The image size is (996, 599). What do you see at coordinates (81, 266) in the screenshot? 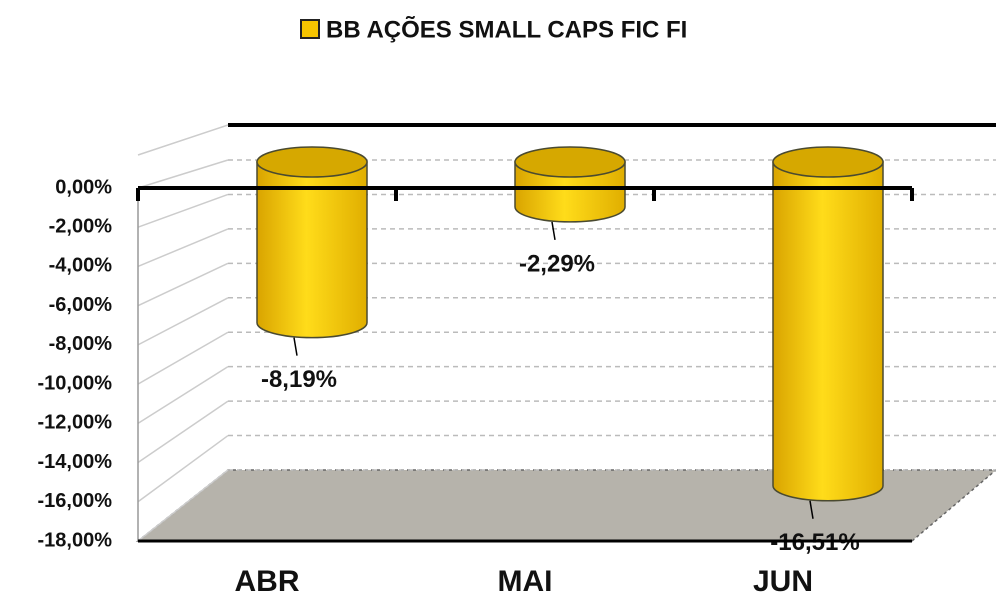
I see `y-tick-label: -4,00%` at bounding box center [81, 266].